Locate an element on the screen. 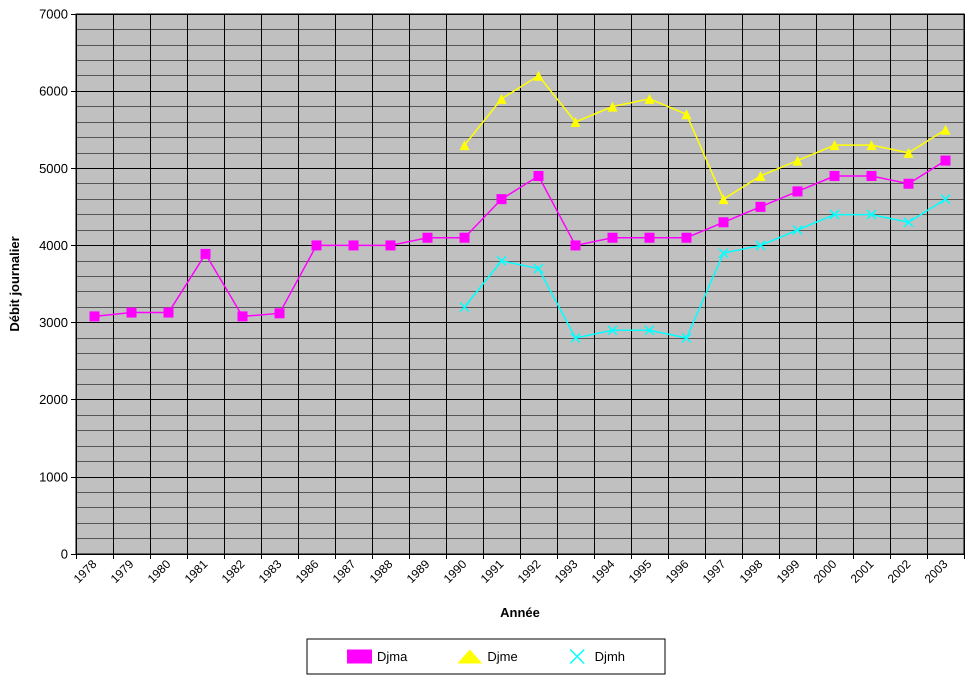  legend-label: Djme is located at coordinates (502, 656).